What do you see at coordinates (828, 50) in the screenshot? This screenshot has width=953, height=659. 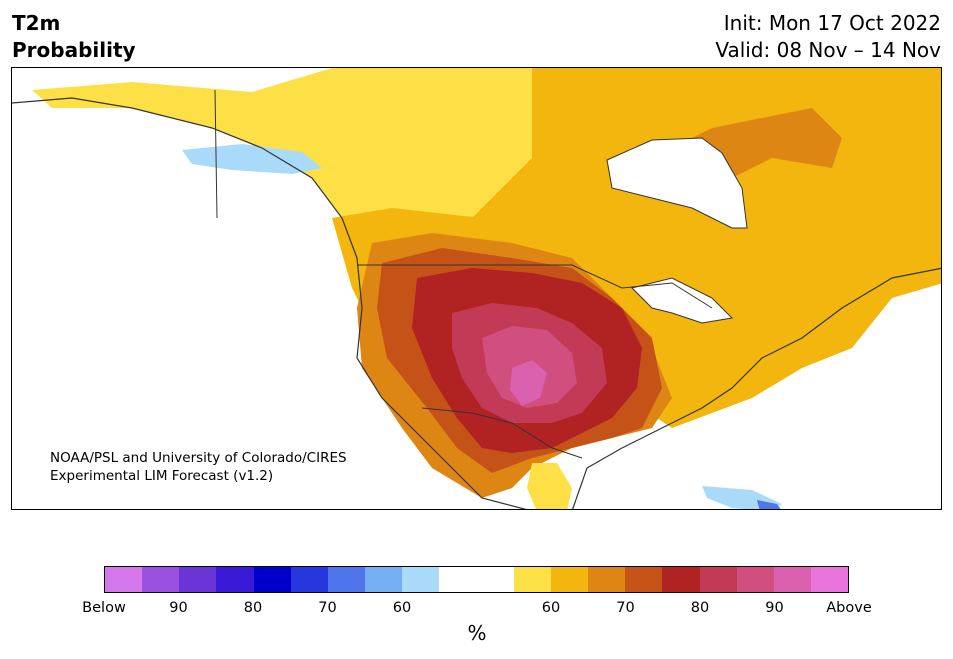 I see `valid-dates: Valid: 08 Nov – 14 Nov` at bounding box center [828, 50].